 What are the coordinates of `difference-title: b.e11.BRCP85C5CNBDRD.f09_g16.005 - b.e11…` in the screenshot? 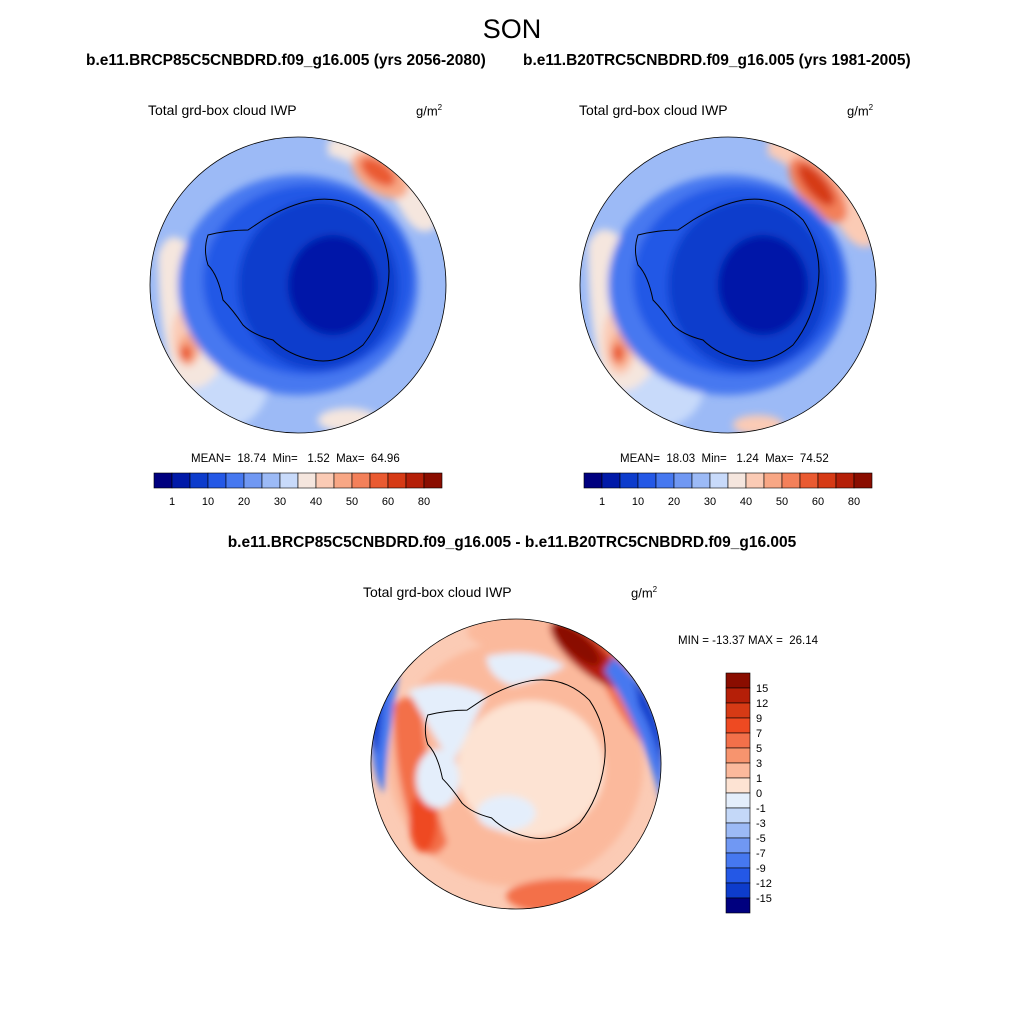 It's located at (512, 542).